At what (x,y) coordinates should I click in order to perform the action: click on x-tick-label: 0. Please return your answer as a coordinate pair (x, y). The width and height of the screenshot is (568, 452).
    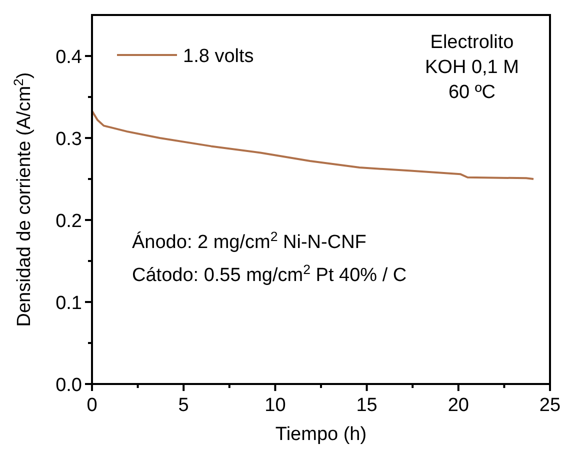
    Looking at the image, I should click on (92, 405).